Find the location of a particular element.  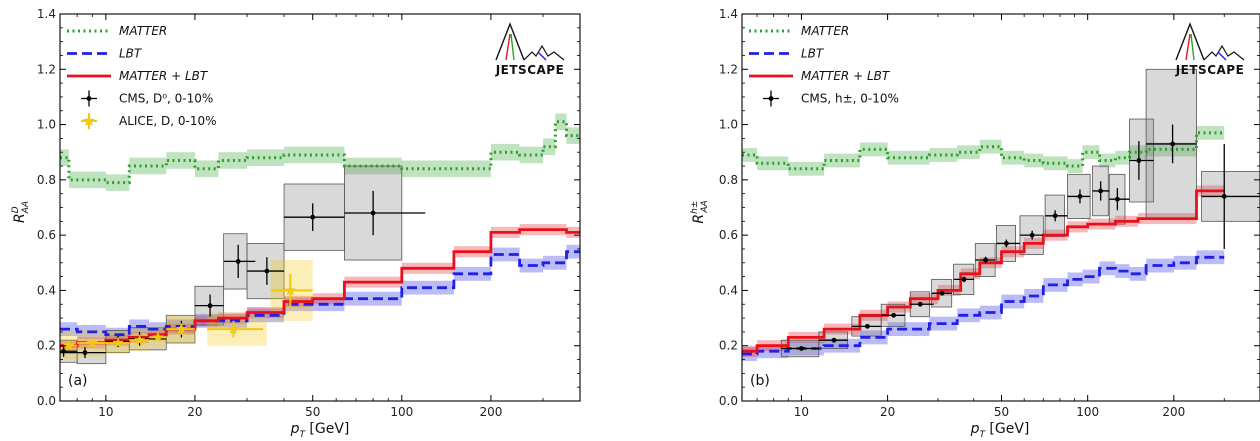

x-tick-label: 20 is located at coordinates (194, 412).